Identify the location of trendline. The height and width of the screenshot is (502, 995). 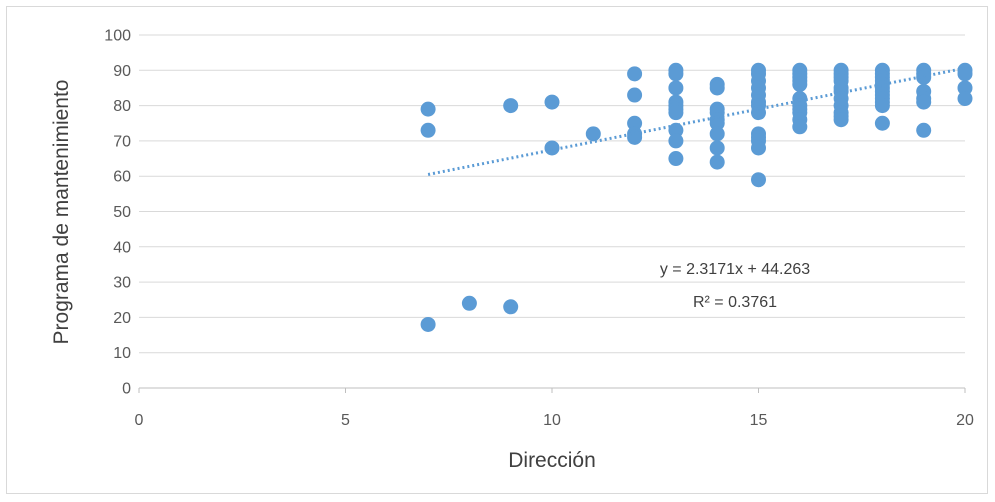
(696, 121).